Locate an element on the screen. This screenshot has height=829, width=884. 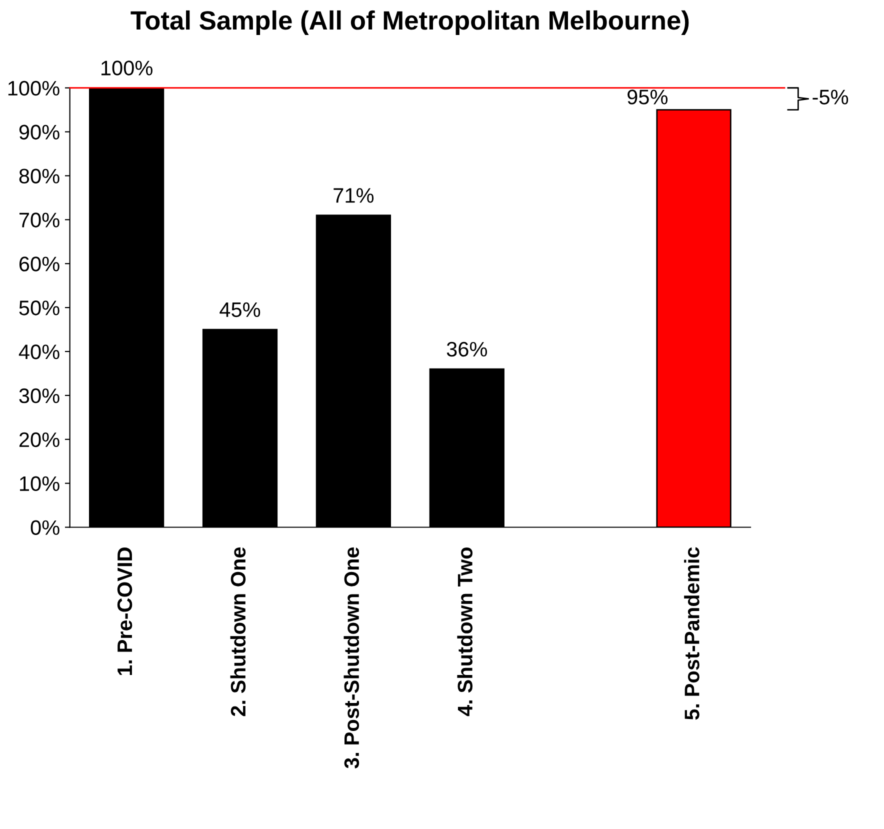
y-tick-label: 80% is located at coordinates (39, 176).